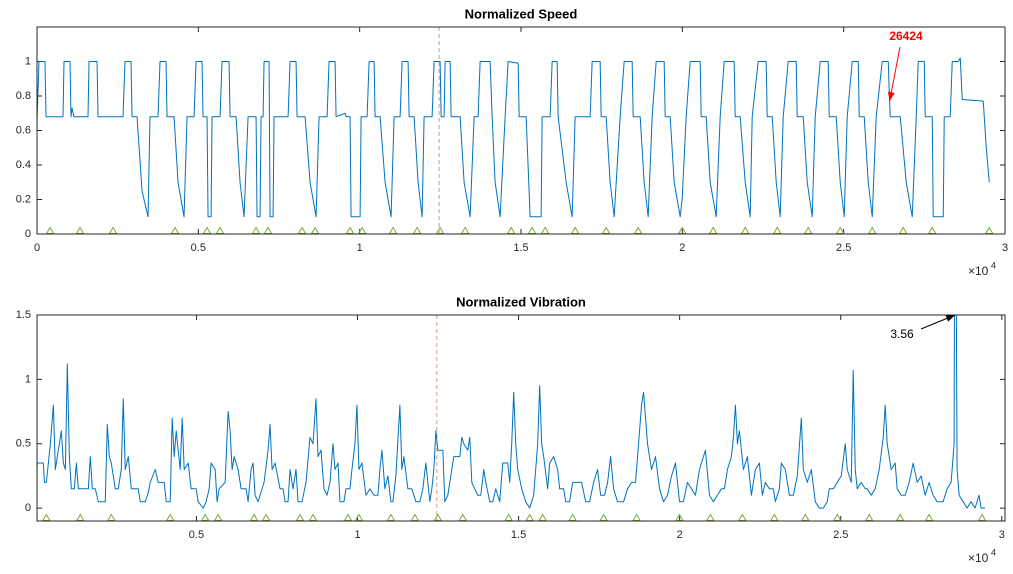 This screenshot has width=1013, height=574. Describe the element at coordinates (23, 165) in the screenshot. I see `y-tick-label: 0.4` at that location.